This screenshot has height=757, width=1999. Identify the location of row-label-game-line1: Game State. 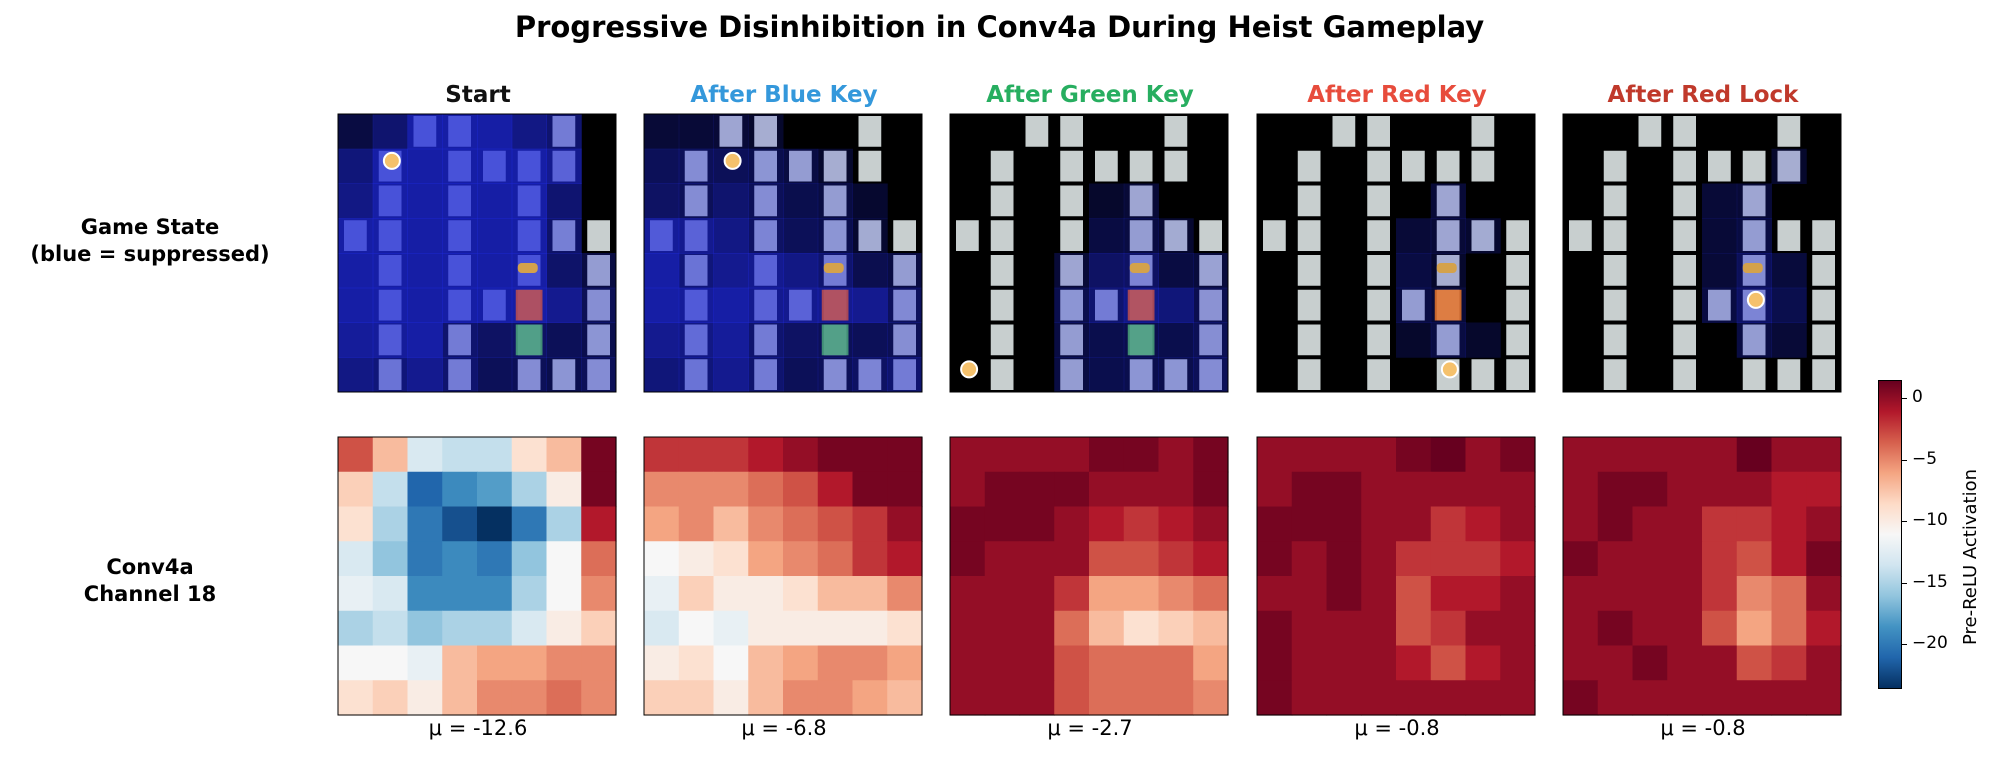
(150, 227).